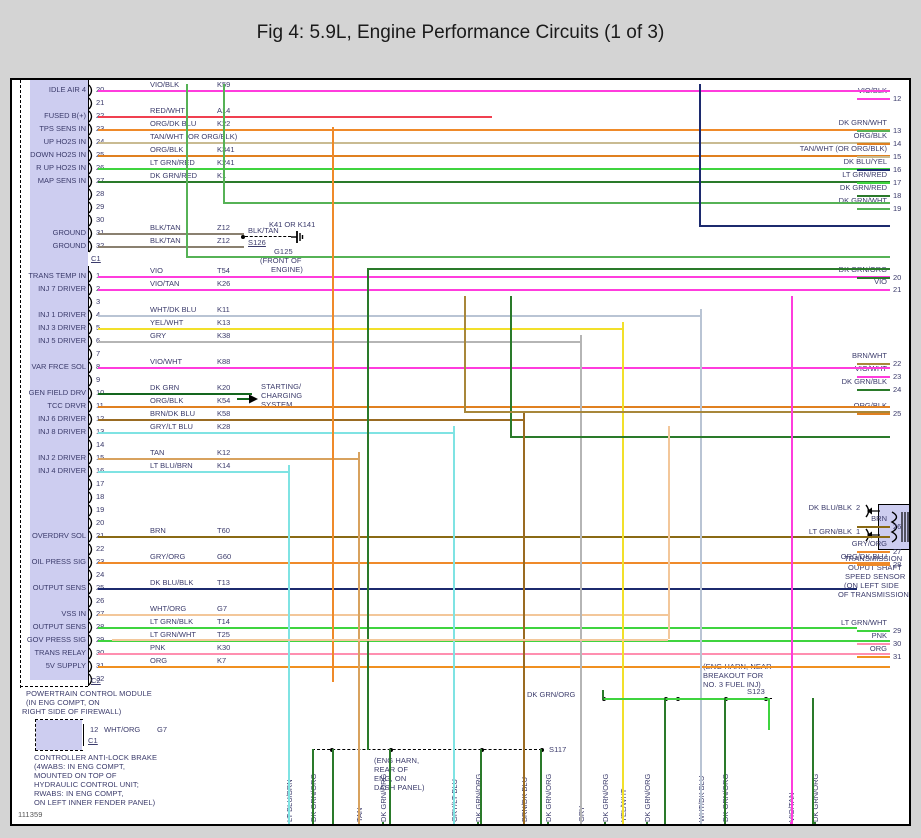  What do you see at coordinates (864, 381) in the screenshot?
I see `right-wire-name: DK GRN/BLK` at bounding box center [864, 381].